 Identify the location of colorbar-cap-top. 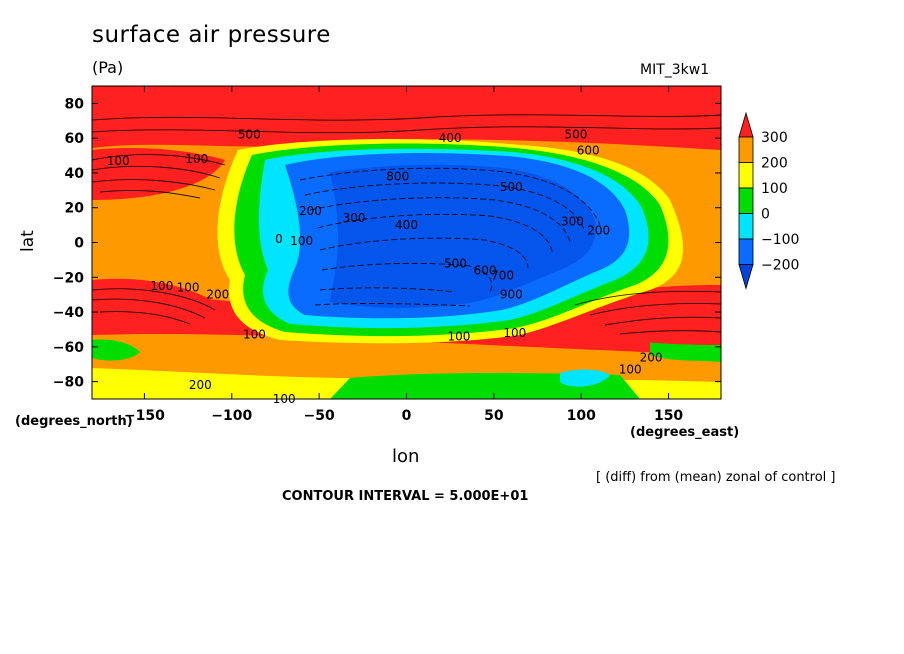
(746, 124).